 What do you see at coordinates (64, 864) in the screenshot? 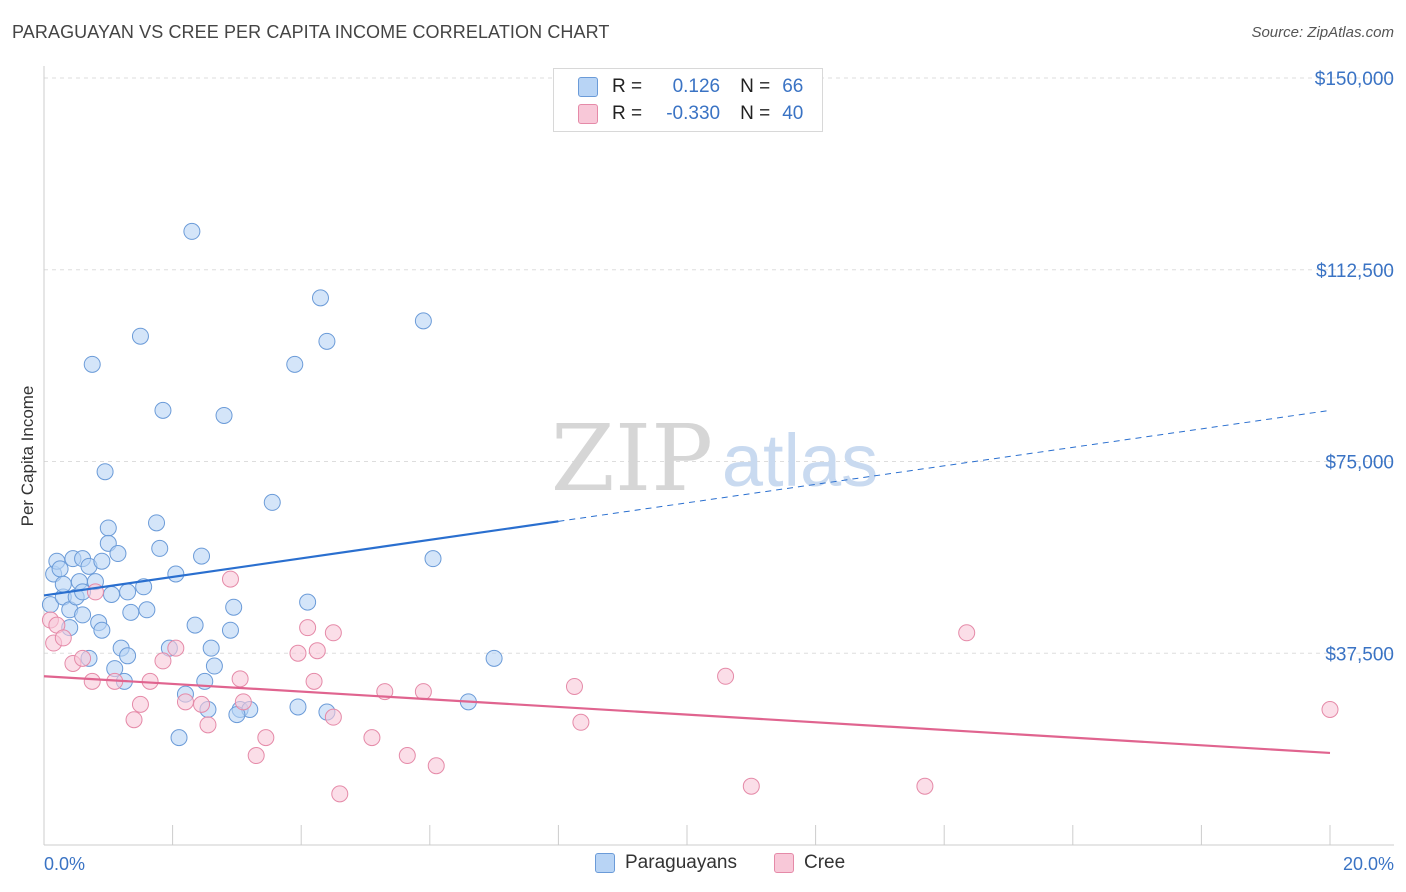
I see `x-tick-label-min: 0.0%` at bounding box center [64, 864].